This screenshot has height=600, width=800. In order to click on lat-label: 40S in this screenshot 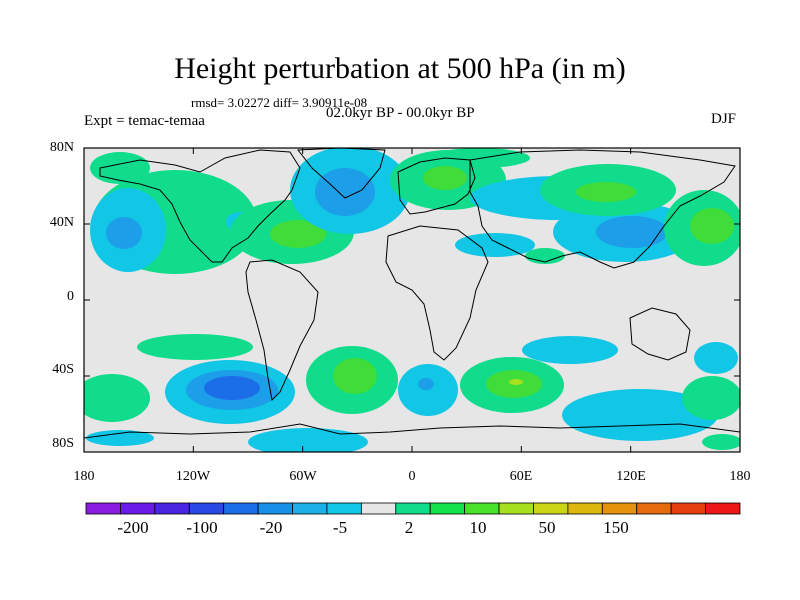, I will do `click(63, 369)`.